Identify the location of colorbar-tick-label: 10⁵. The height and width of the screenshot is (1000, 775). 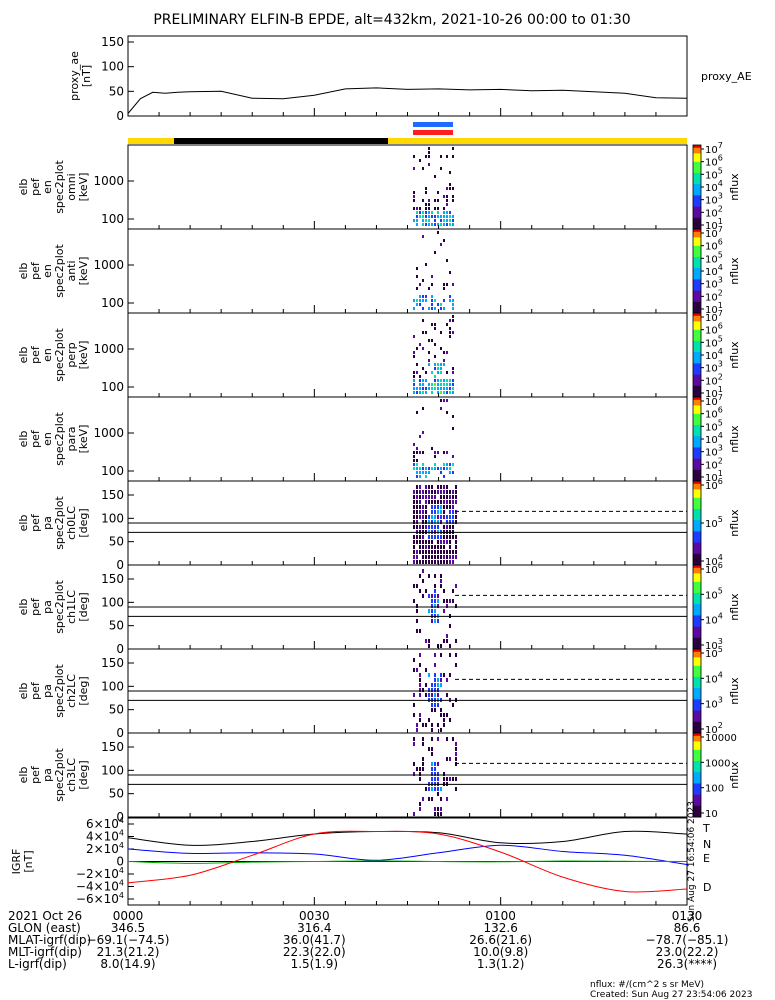
(714, 341).